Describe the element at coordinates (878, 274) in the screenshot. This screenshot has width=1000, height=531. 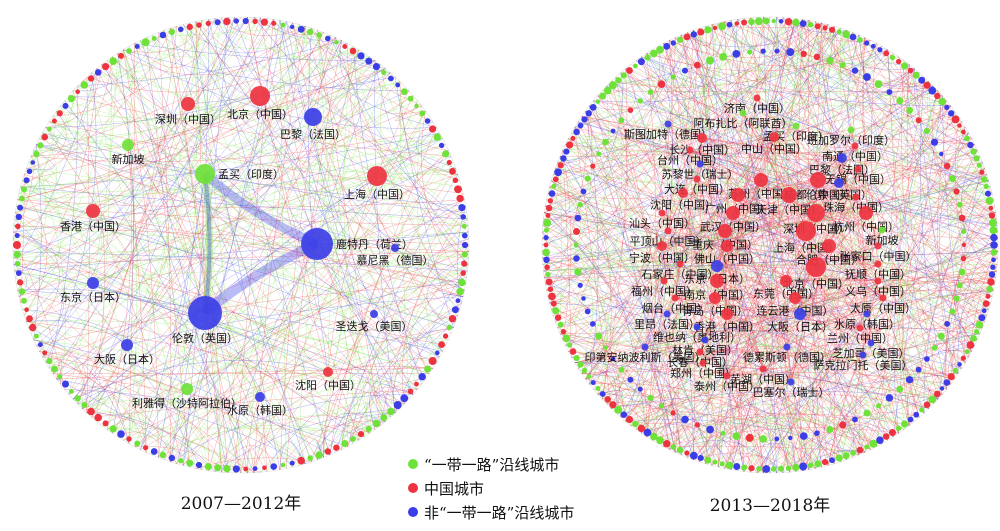
I see `city-label: 抚顺（中国）` at that location.